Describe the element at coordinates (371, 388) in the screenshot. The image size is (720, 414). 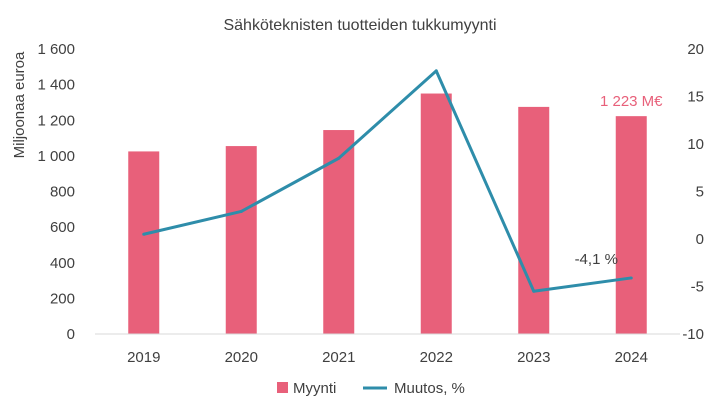
I see `legend: Myynti Muutos, %` at that location.